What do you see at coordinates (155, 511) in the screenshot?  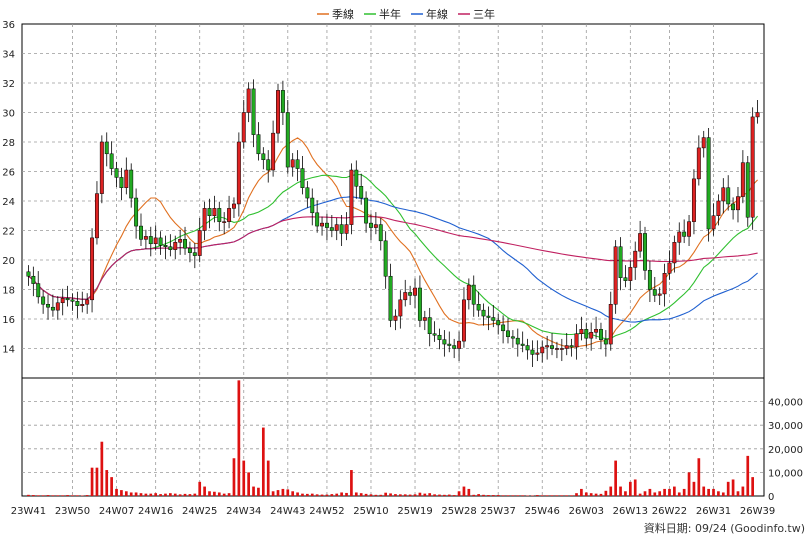 I see `x-tick-3: 24W16` at bounding box center [155, 511].